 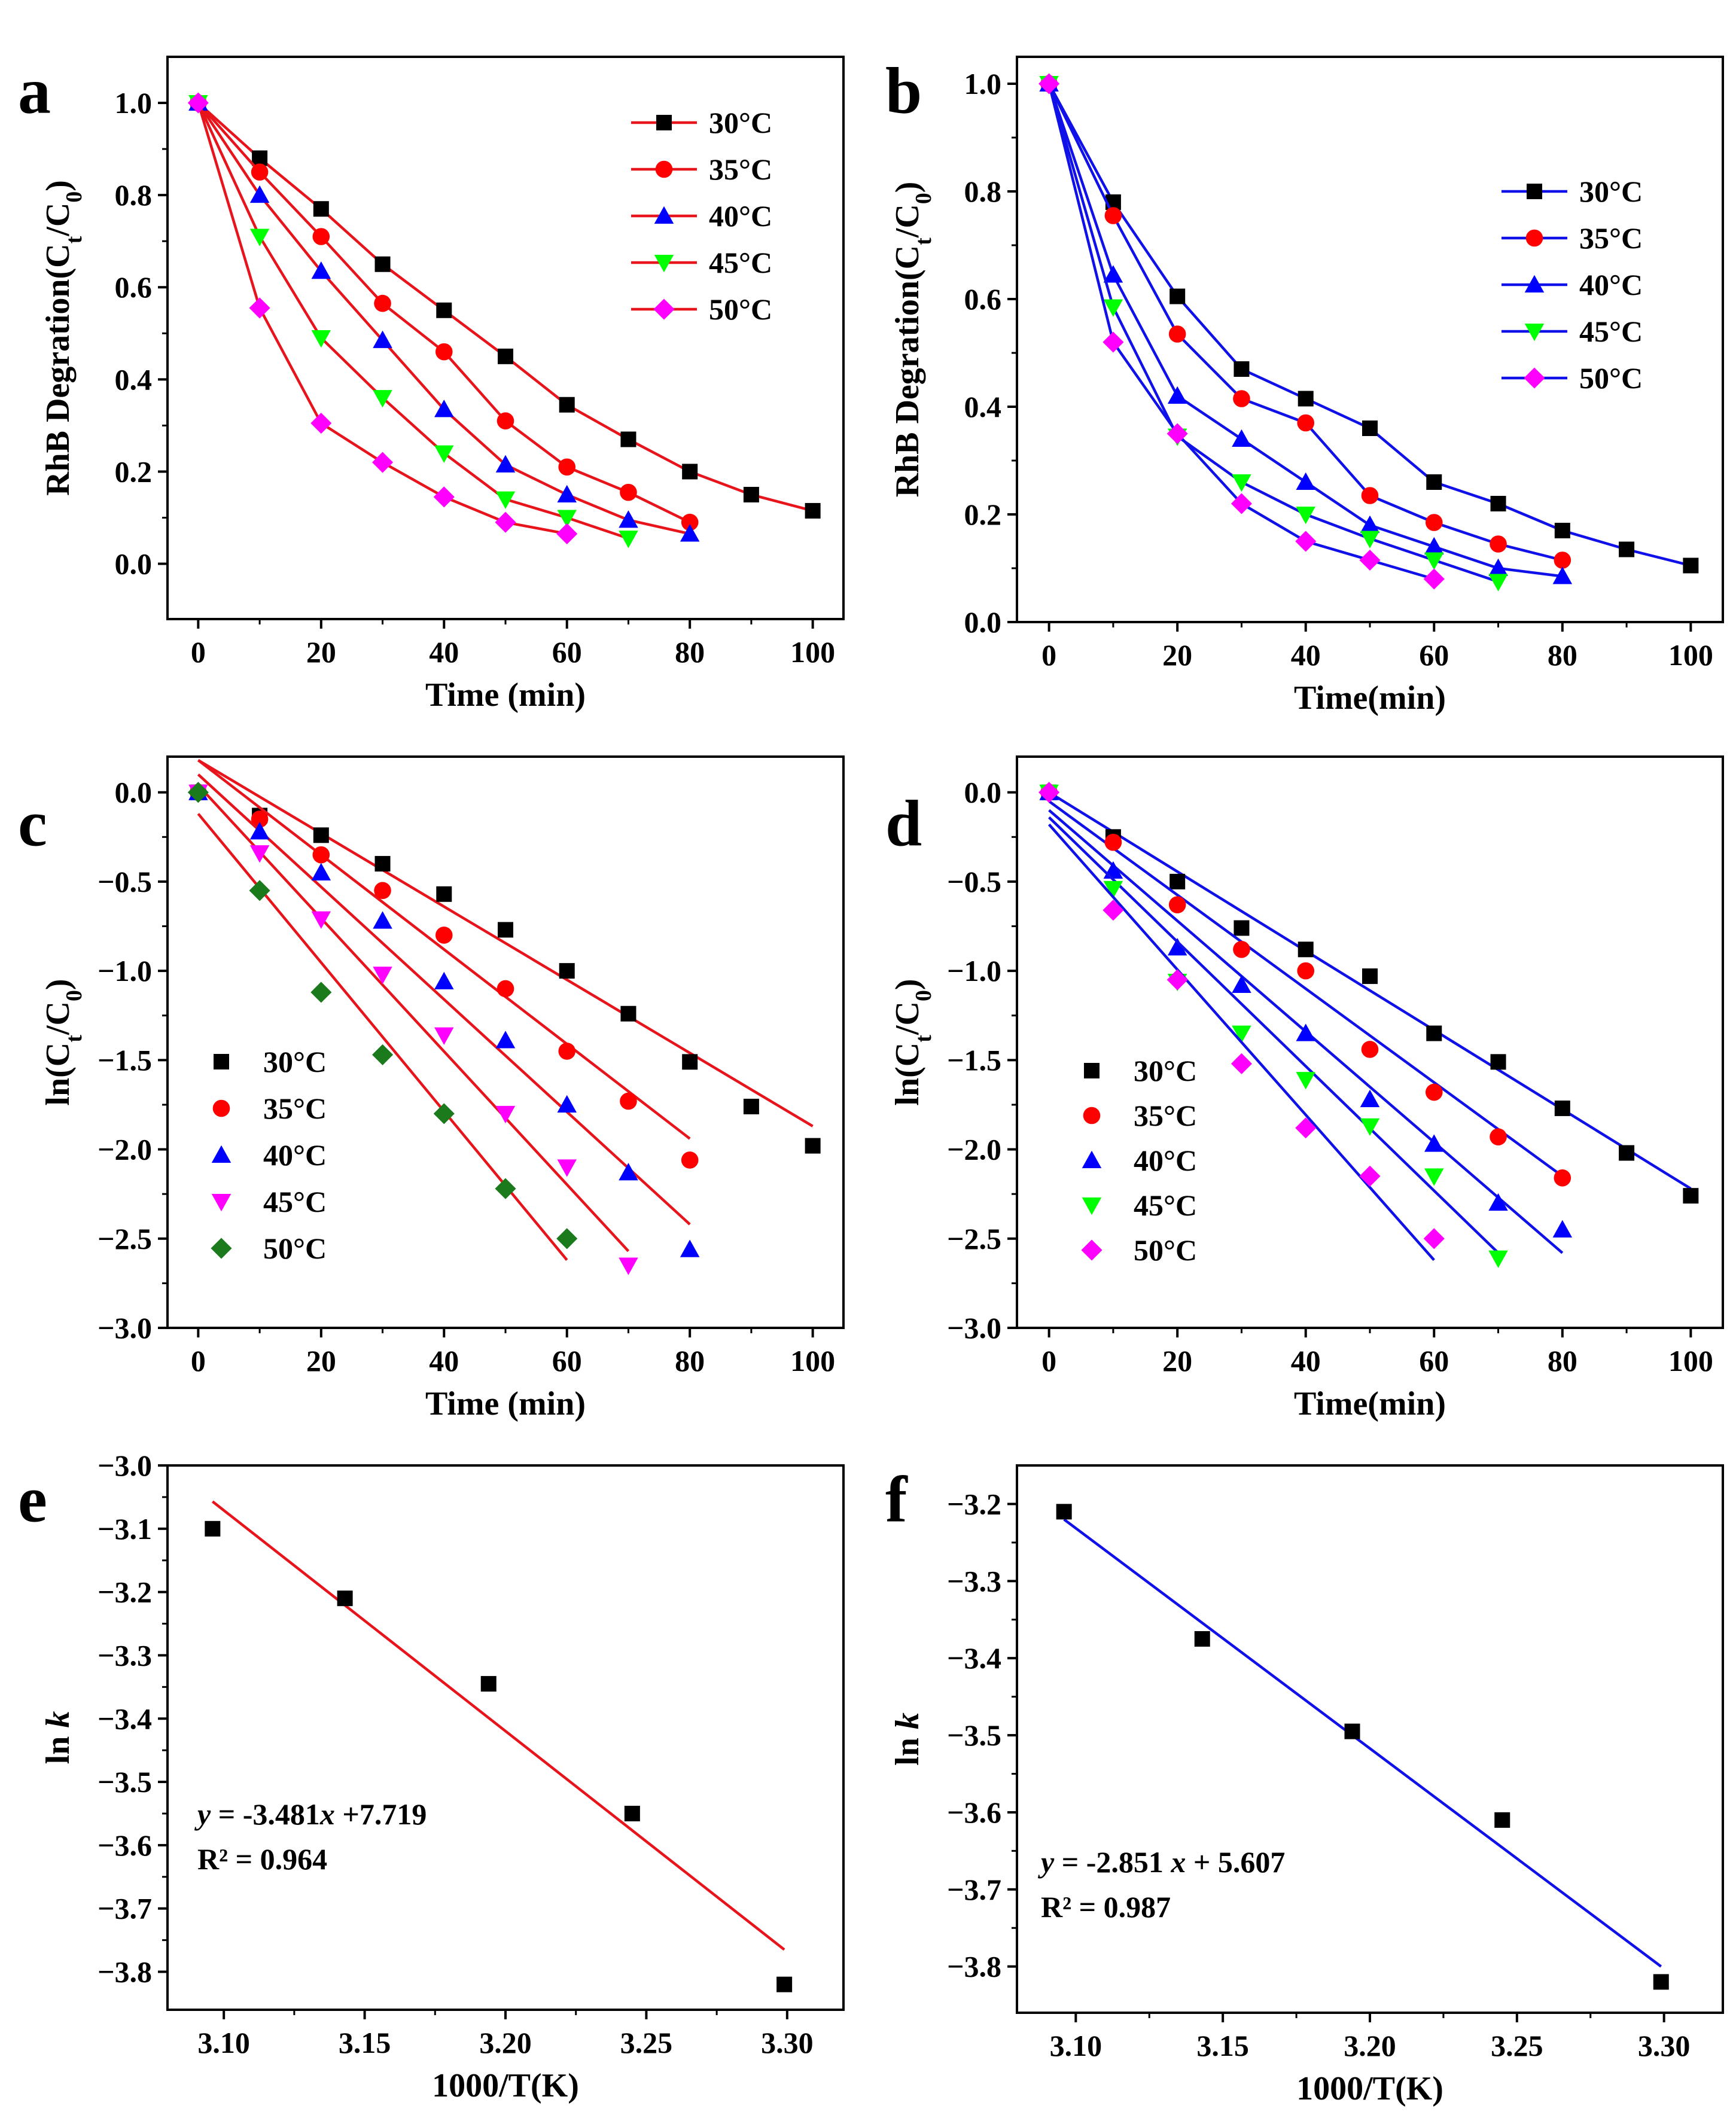 What do you see at coordinates (974, 1503) in the screenshot?
I see `y-tick-label: −3.2` at bounding box center [974, 1503].